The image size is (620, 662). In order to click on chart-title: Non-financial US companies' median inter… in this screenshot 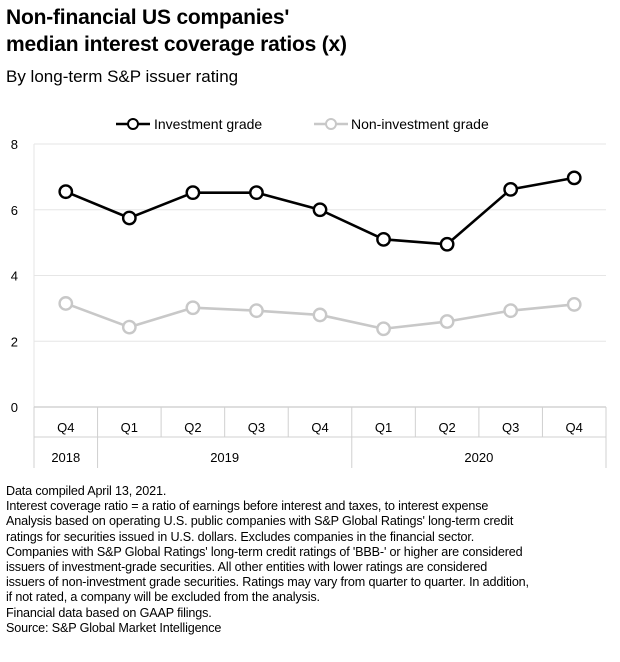, I will do `click(306, 31)`.